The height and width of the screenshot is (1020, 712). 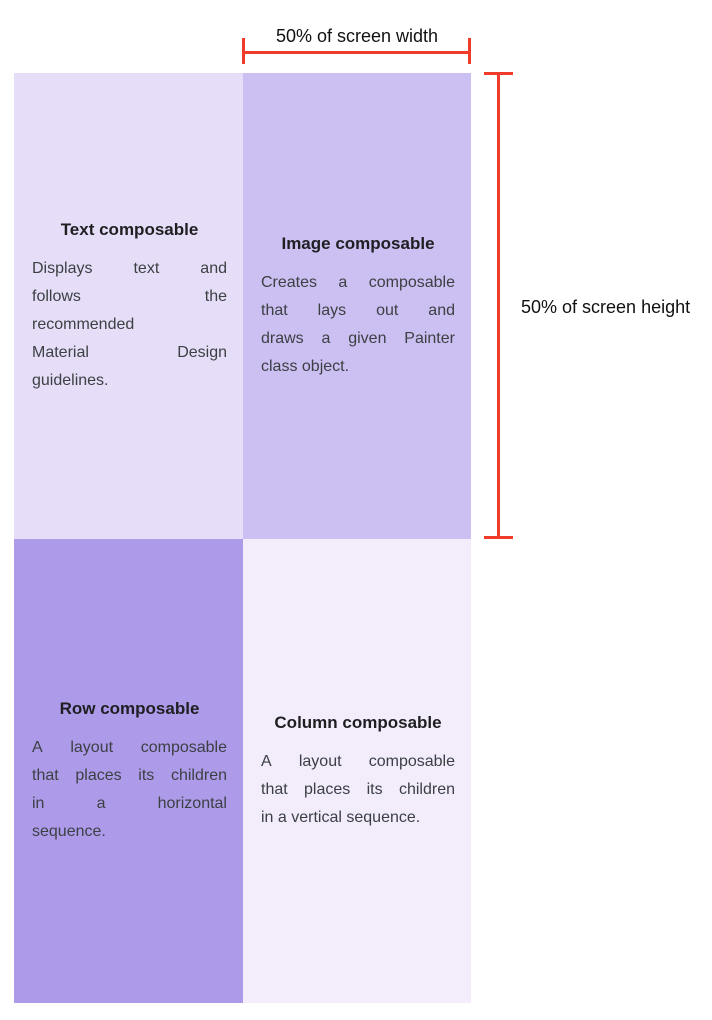 I want to click on quadrant-title: Text composable, so click(x=129, y=229).